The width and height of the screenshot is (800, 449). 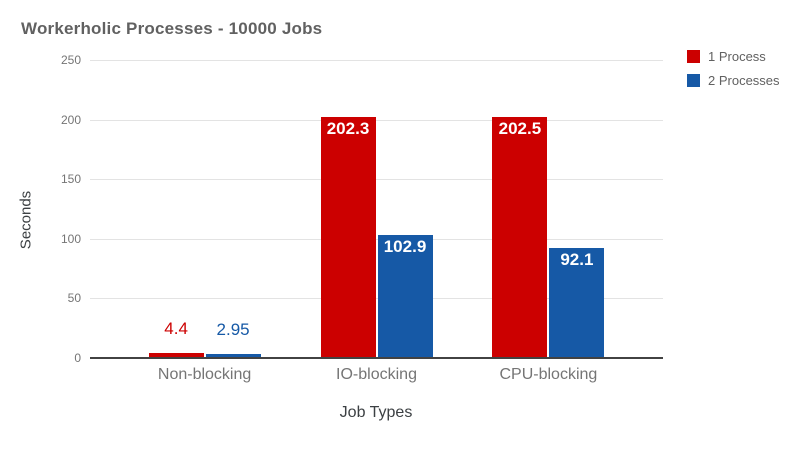 What do you see at coordinates (176, 328) in the screenshot?
I see `bar-value-label: 4.4` at bounding box center [176, 328].